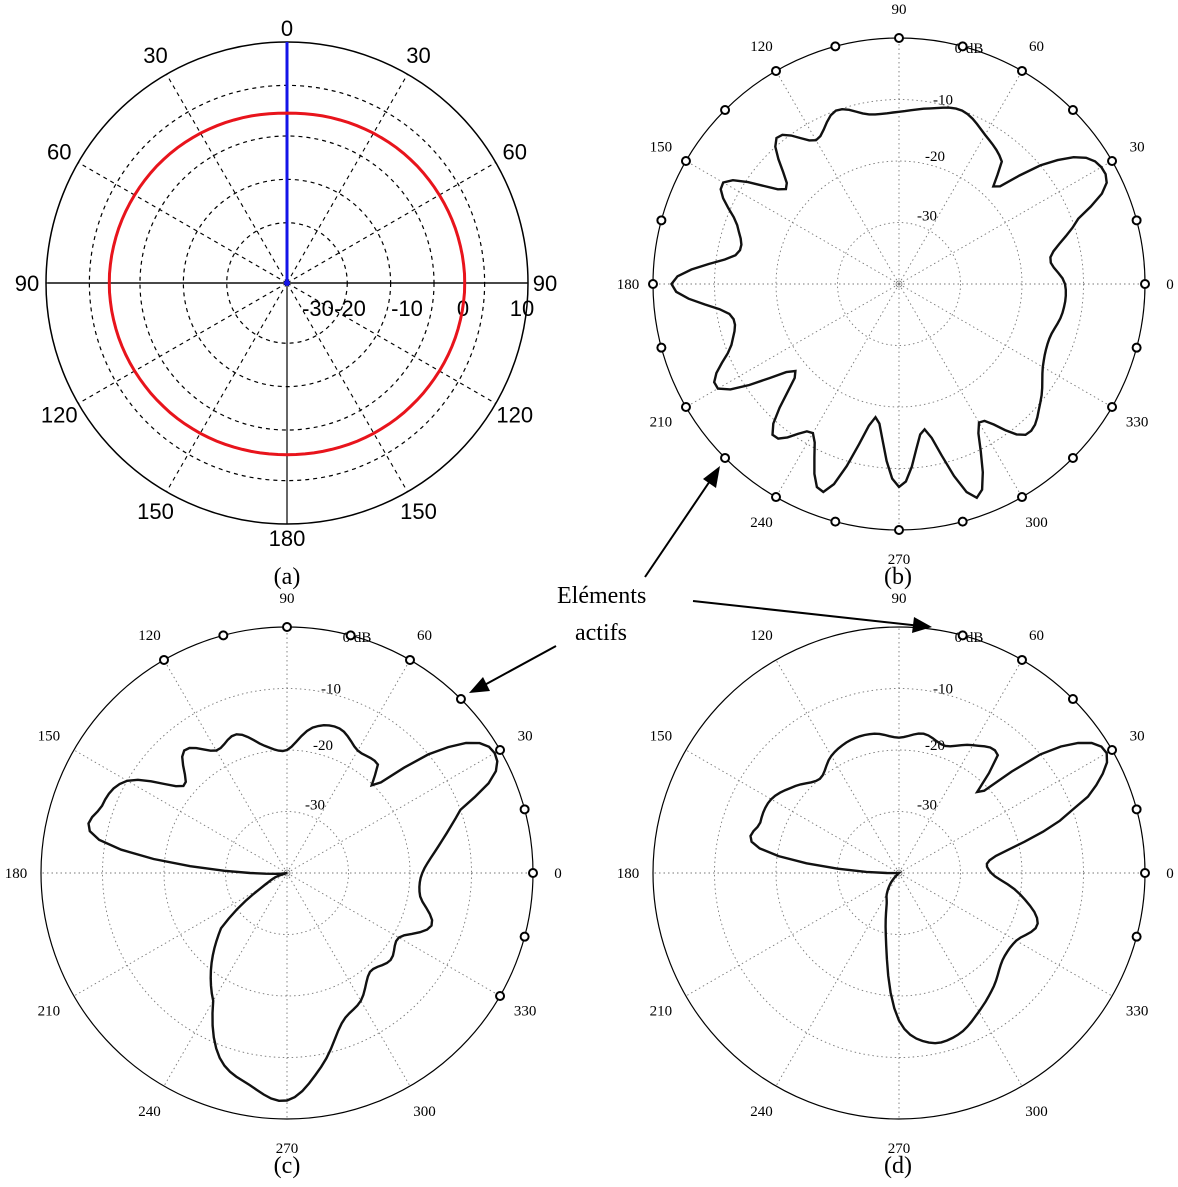  I want to click on arrow-to-c, so click(517, 667).